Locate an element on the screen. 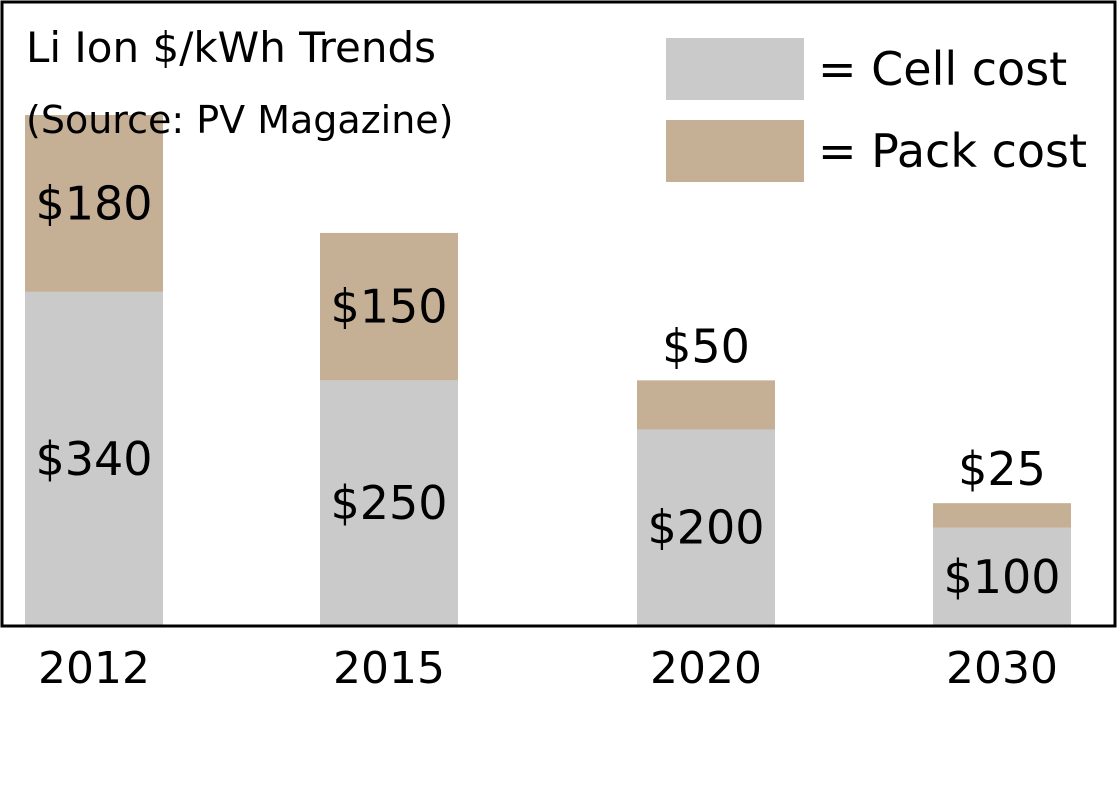 This screenshot has height=809, width=1117. x-tick-label-2030: 2030 is located at coordinates (1002, 668).